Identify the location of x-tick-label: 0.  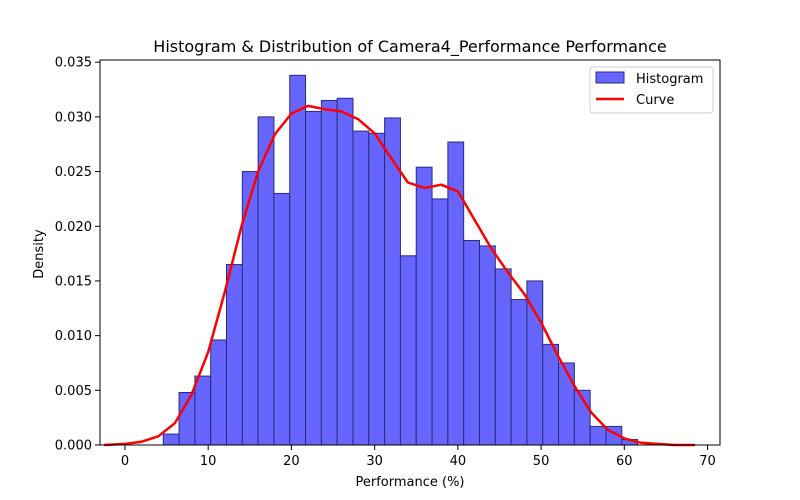
(125, 461).